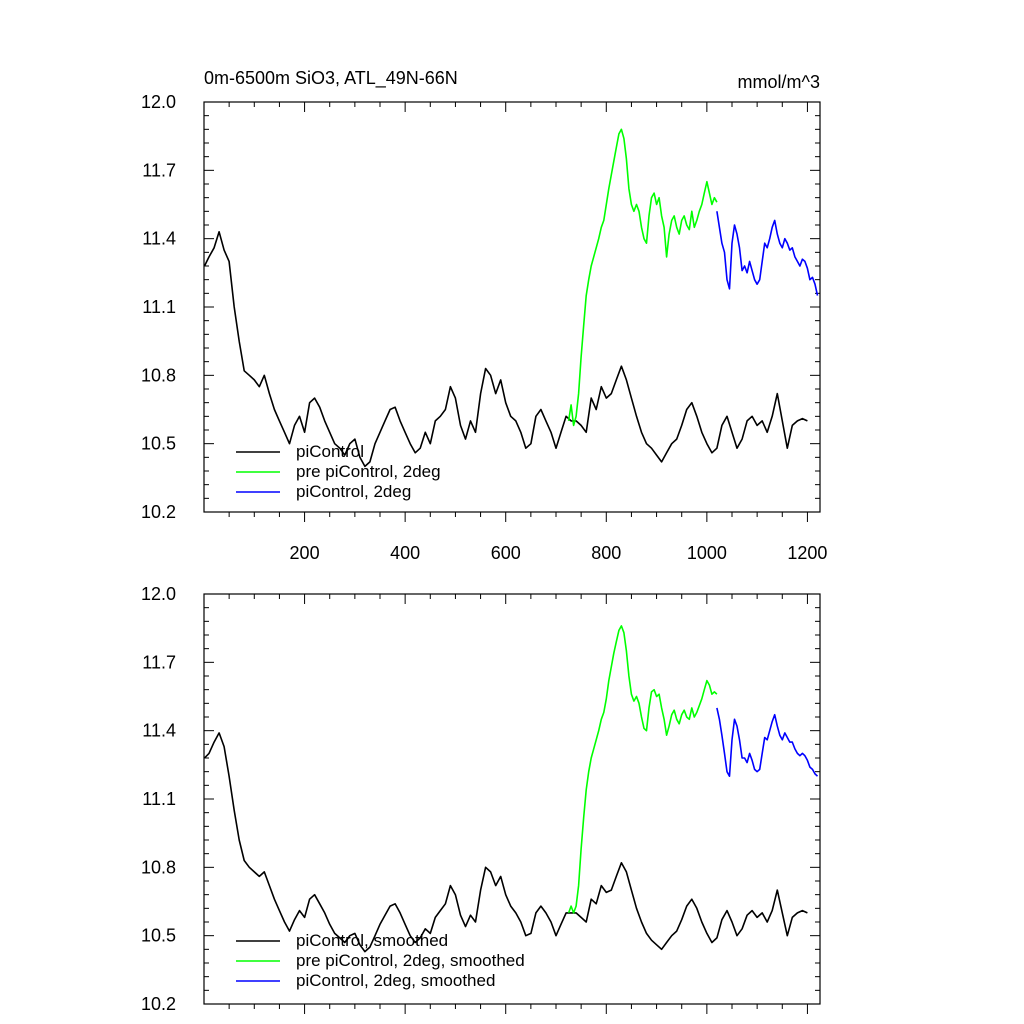  I want to click on chart-title: 0m-6500m SiO3, ATL_49N-66N, so click(331, 78).